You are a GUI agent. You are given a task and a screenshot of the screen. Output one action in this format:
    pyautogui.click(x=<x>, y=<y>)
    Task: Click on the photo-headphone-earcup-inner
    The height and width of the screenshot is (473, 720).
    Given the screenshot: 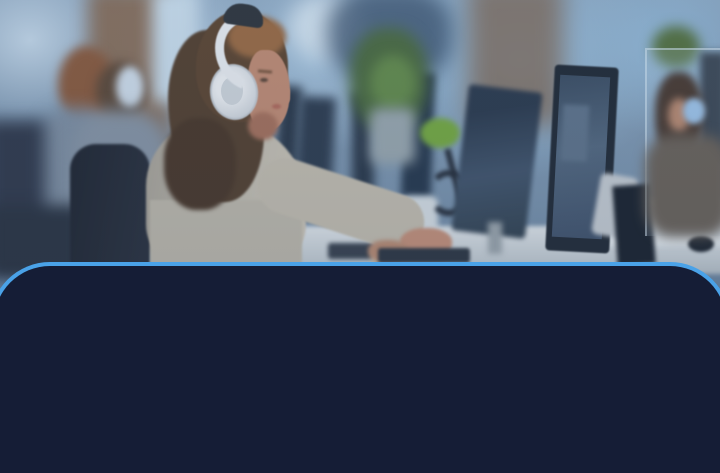 What is the action you would take?
    pyautogui.click(x=232, y=91)
    